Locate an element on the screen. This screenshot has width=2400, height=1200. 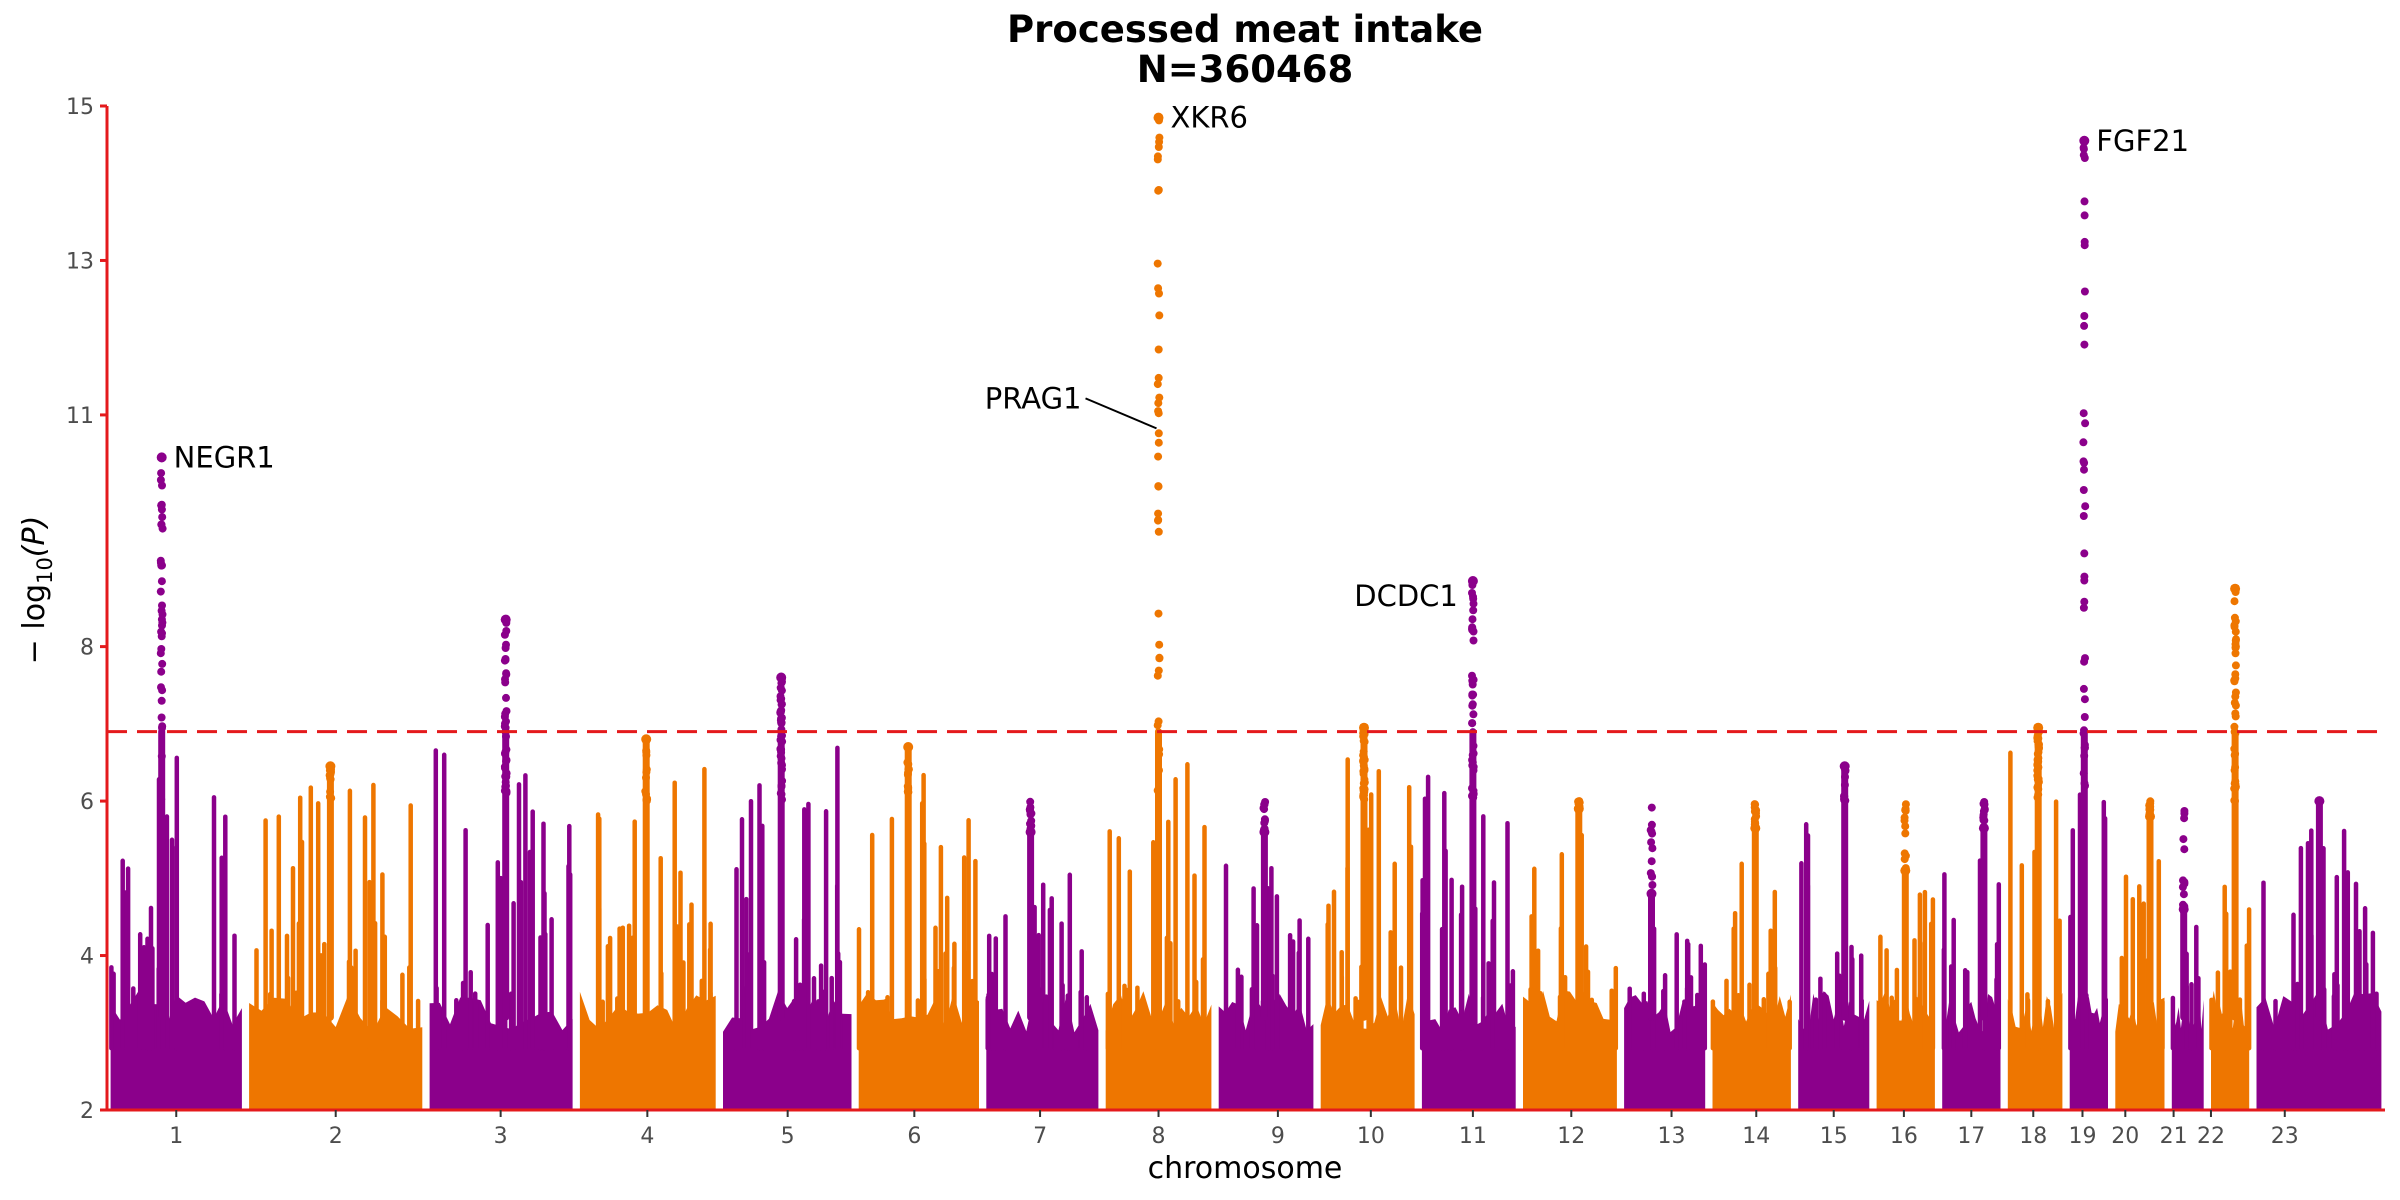
x-tick-label: 22 is located at coordinates (2211, 1136).